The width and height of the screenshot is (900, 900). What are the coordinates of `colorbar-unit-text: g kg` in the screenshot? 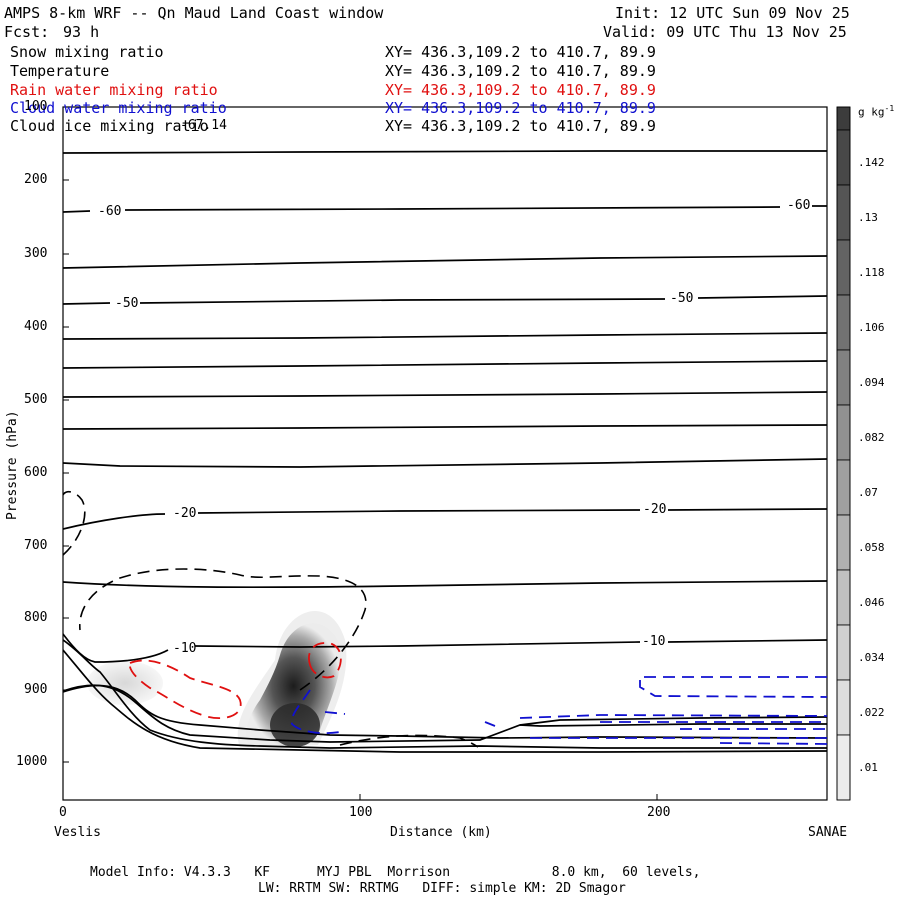 It's located at (871, 112).